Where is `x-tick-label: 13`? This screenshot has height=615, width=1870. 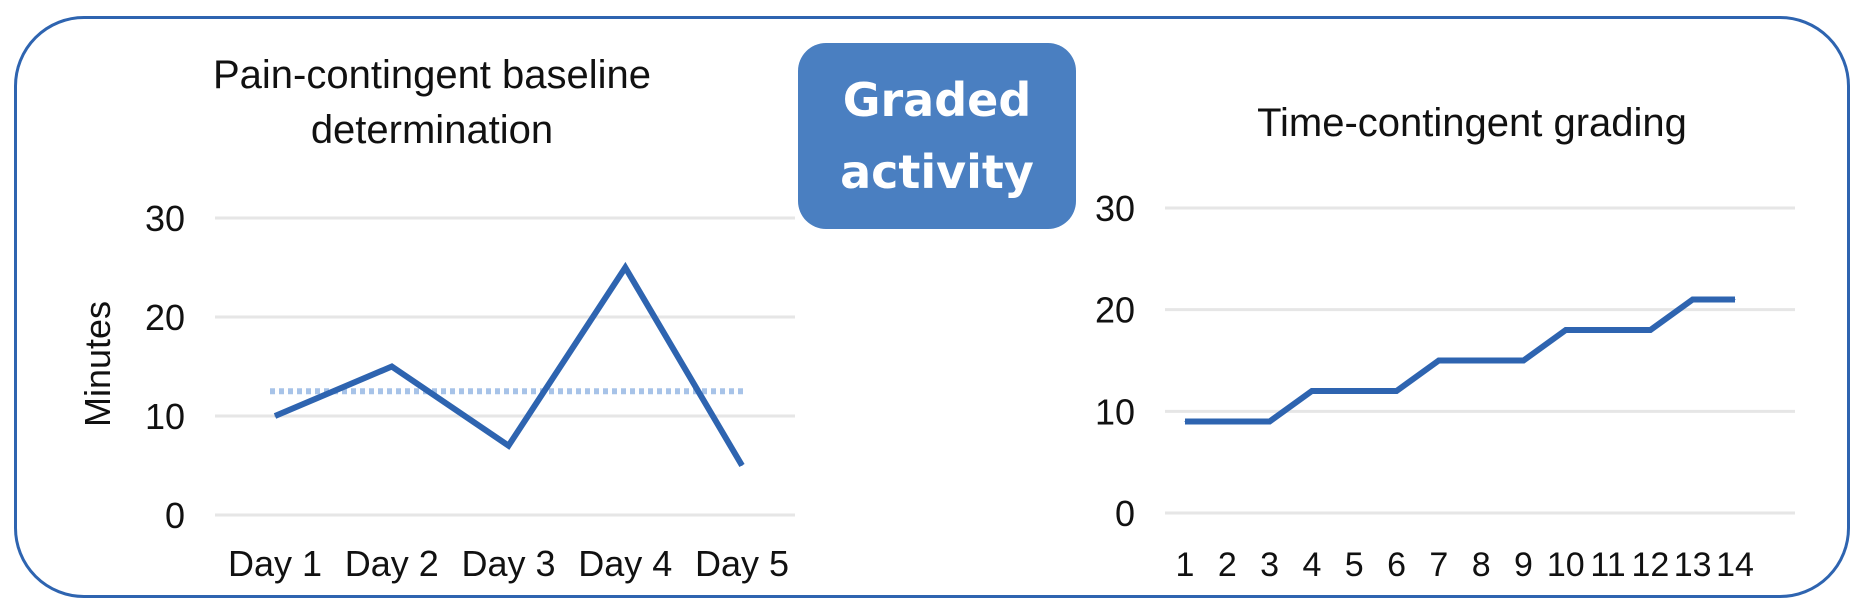 x-tick-label: 13 is located at coordinates (1693, 565).